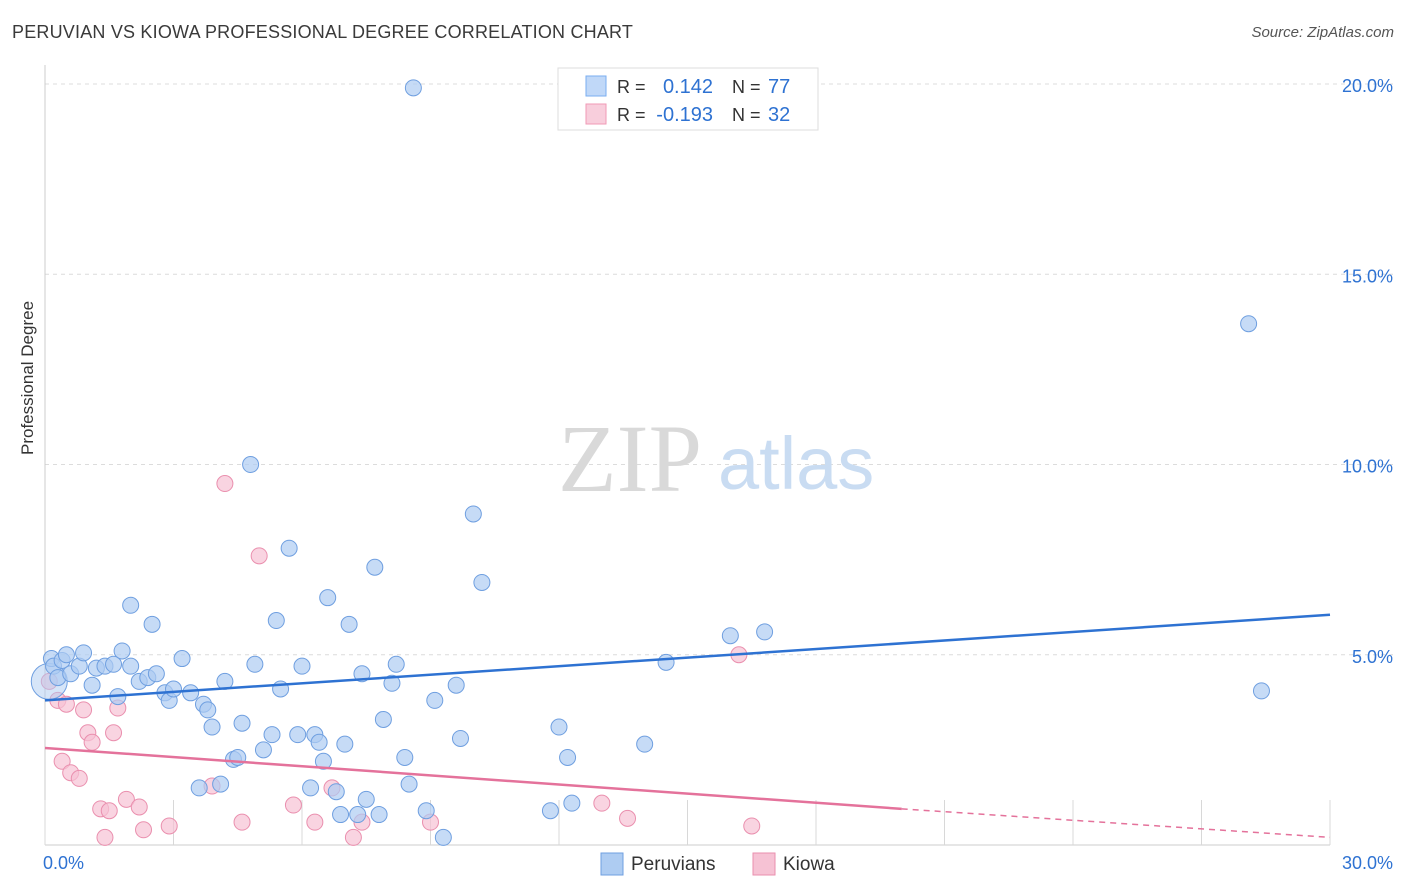 Image resolution: width=1406 pixels, height=892 pixels. What do you see at coordinates (1367, 467) in the screenshot?
I see `y-tick-label: 10.0%` at bounding box center [1367, 467].